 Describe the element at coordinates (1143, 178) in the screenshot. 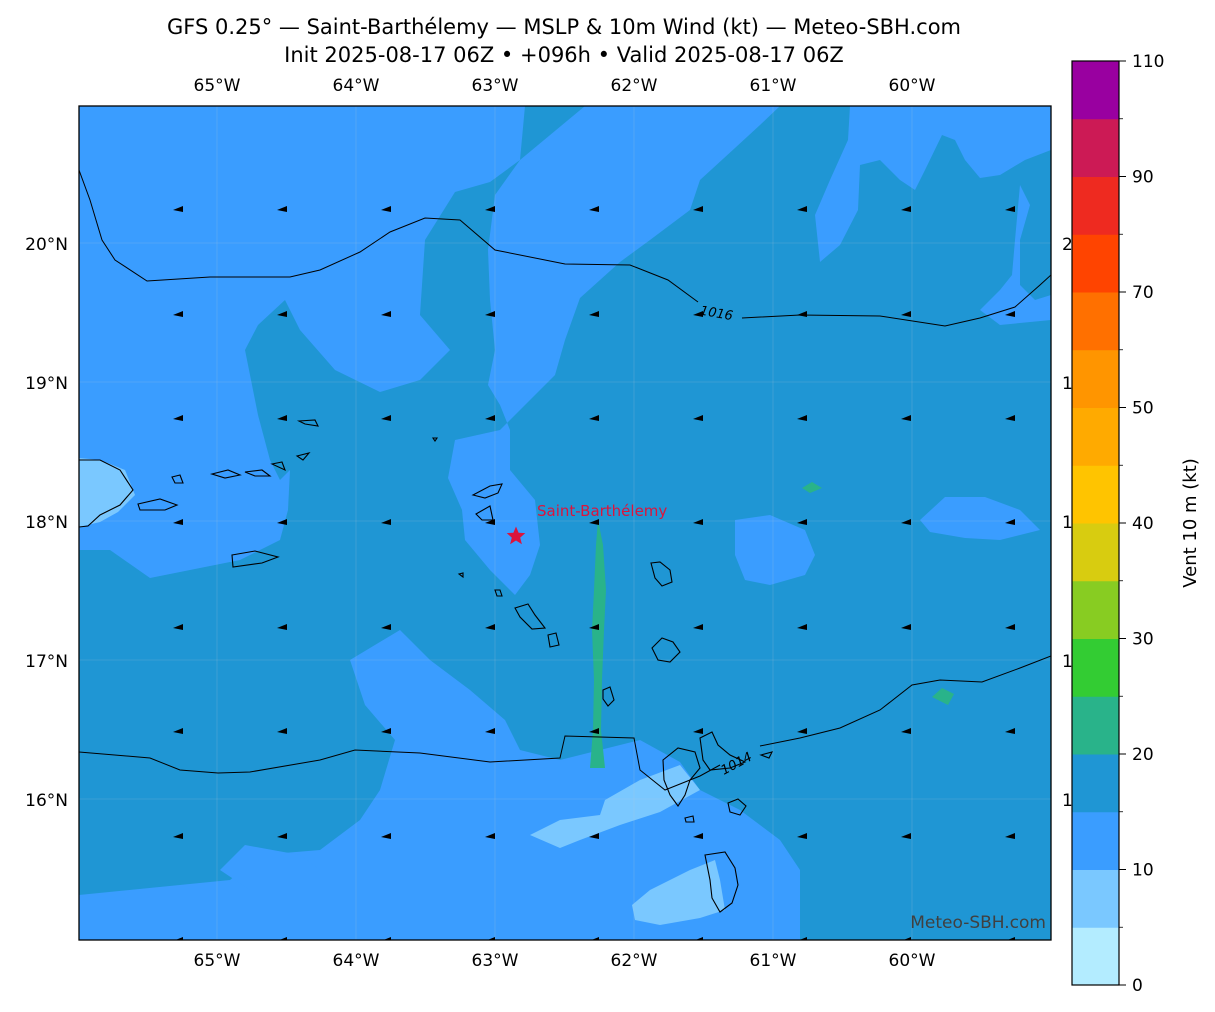

I see `colorbar-tick-label: 90` at that location.